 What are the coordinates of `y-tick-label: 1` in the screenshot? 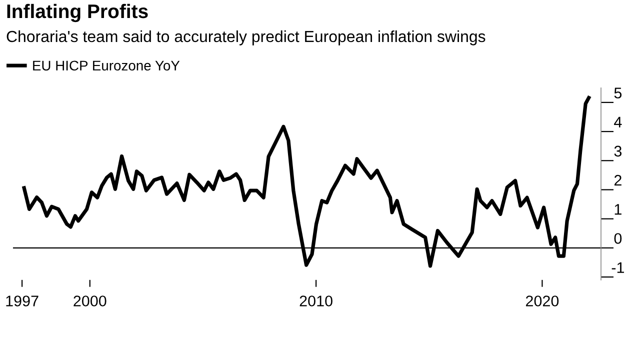 It's located at (618, 209).